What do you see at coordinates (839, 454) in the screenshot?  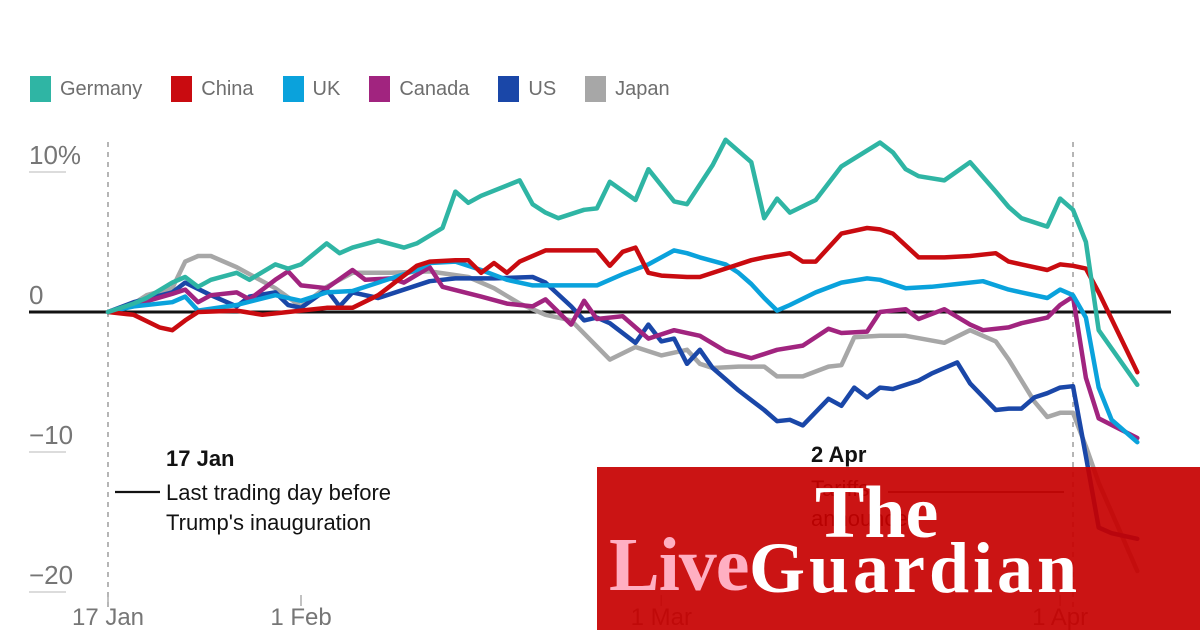 I see `annotation-date: 2 Apr` at bounding box center [839, 454].